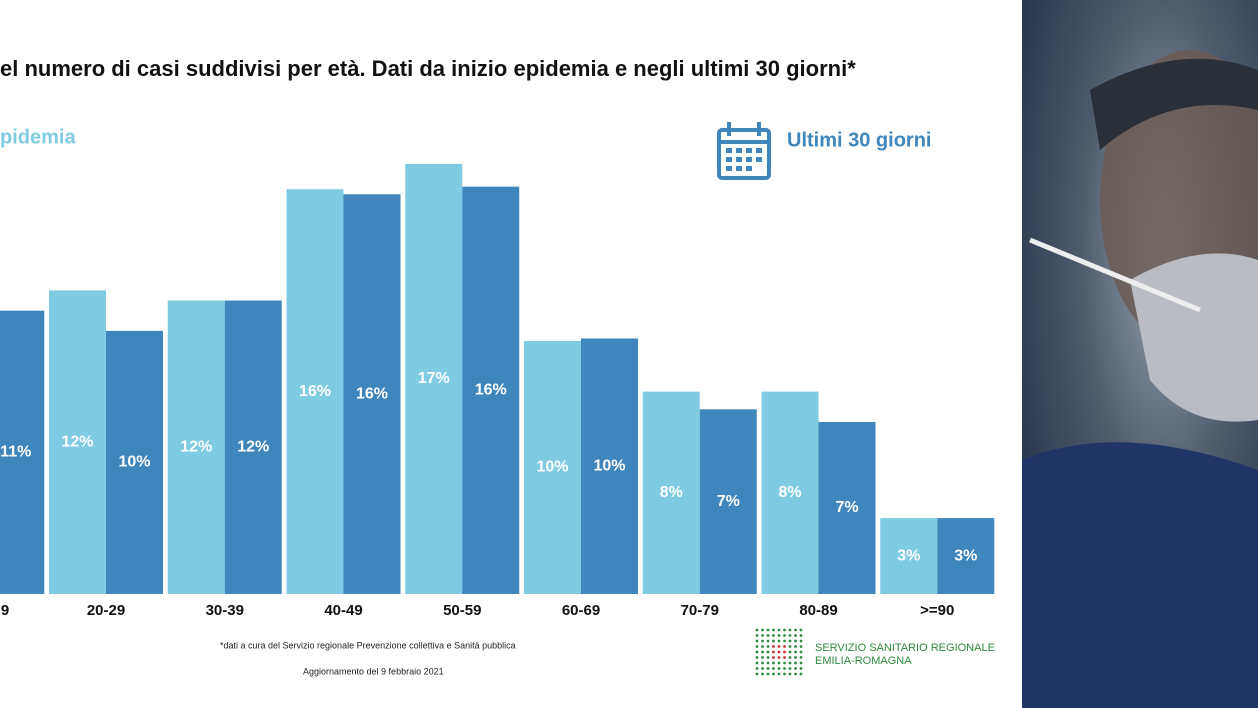 This screenshot has width=1258, height=708. Describe the element at coordinates (905, 648) in the screenshot. I see `logo-text: SERVIZIO SANITARIO REGIONALE` at that location.